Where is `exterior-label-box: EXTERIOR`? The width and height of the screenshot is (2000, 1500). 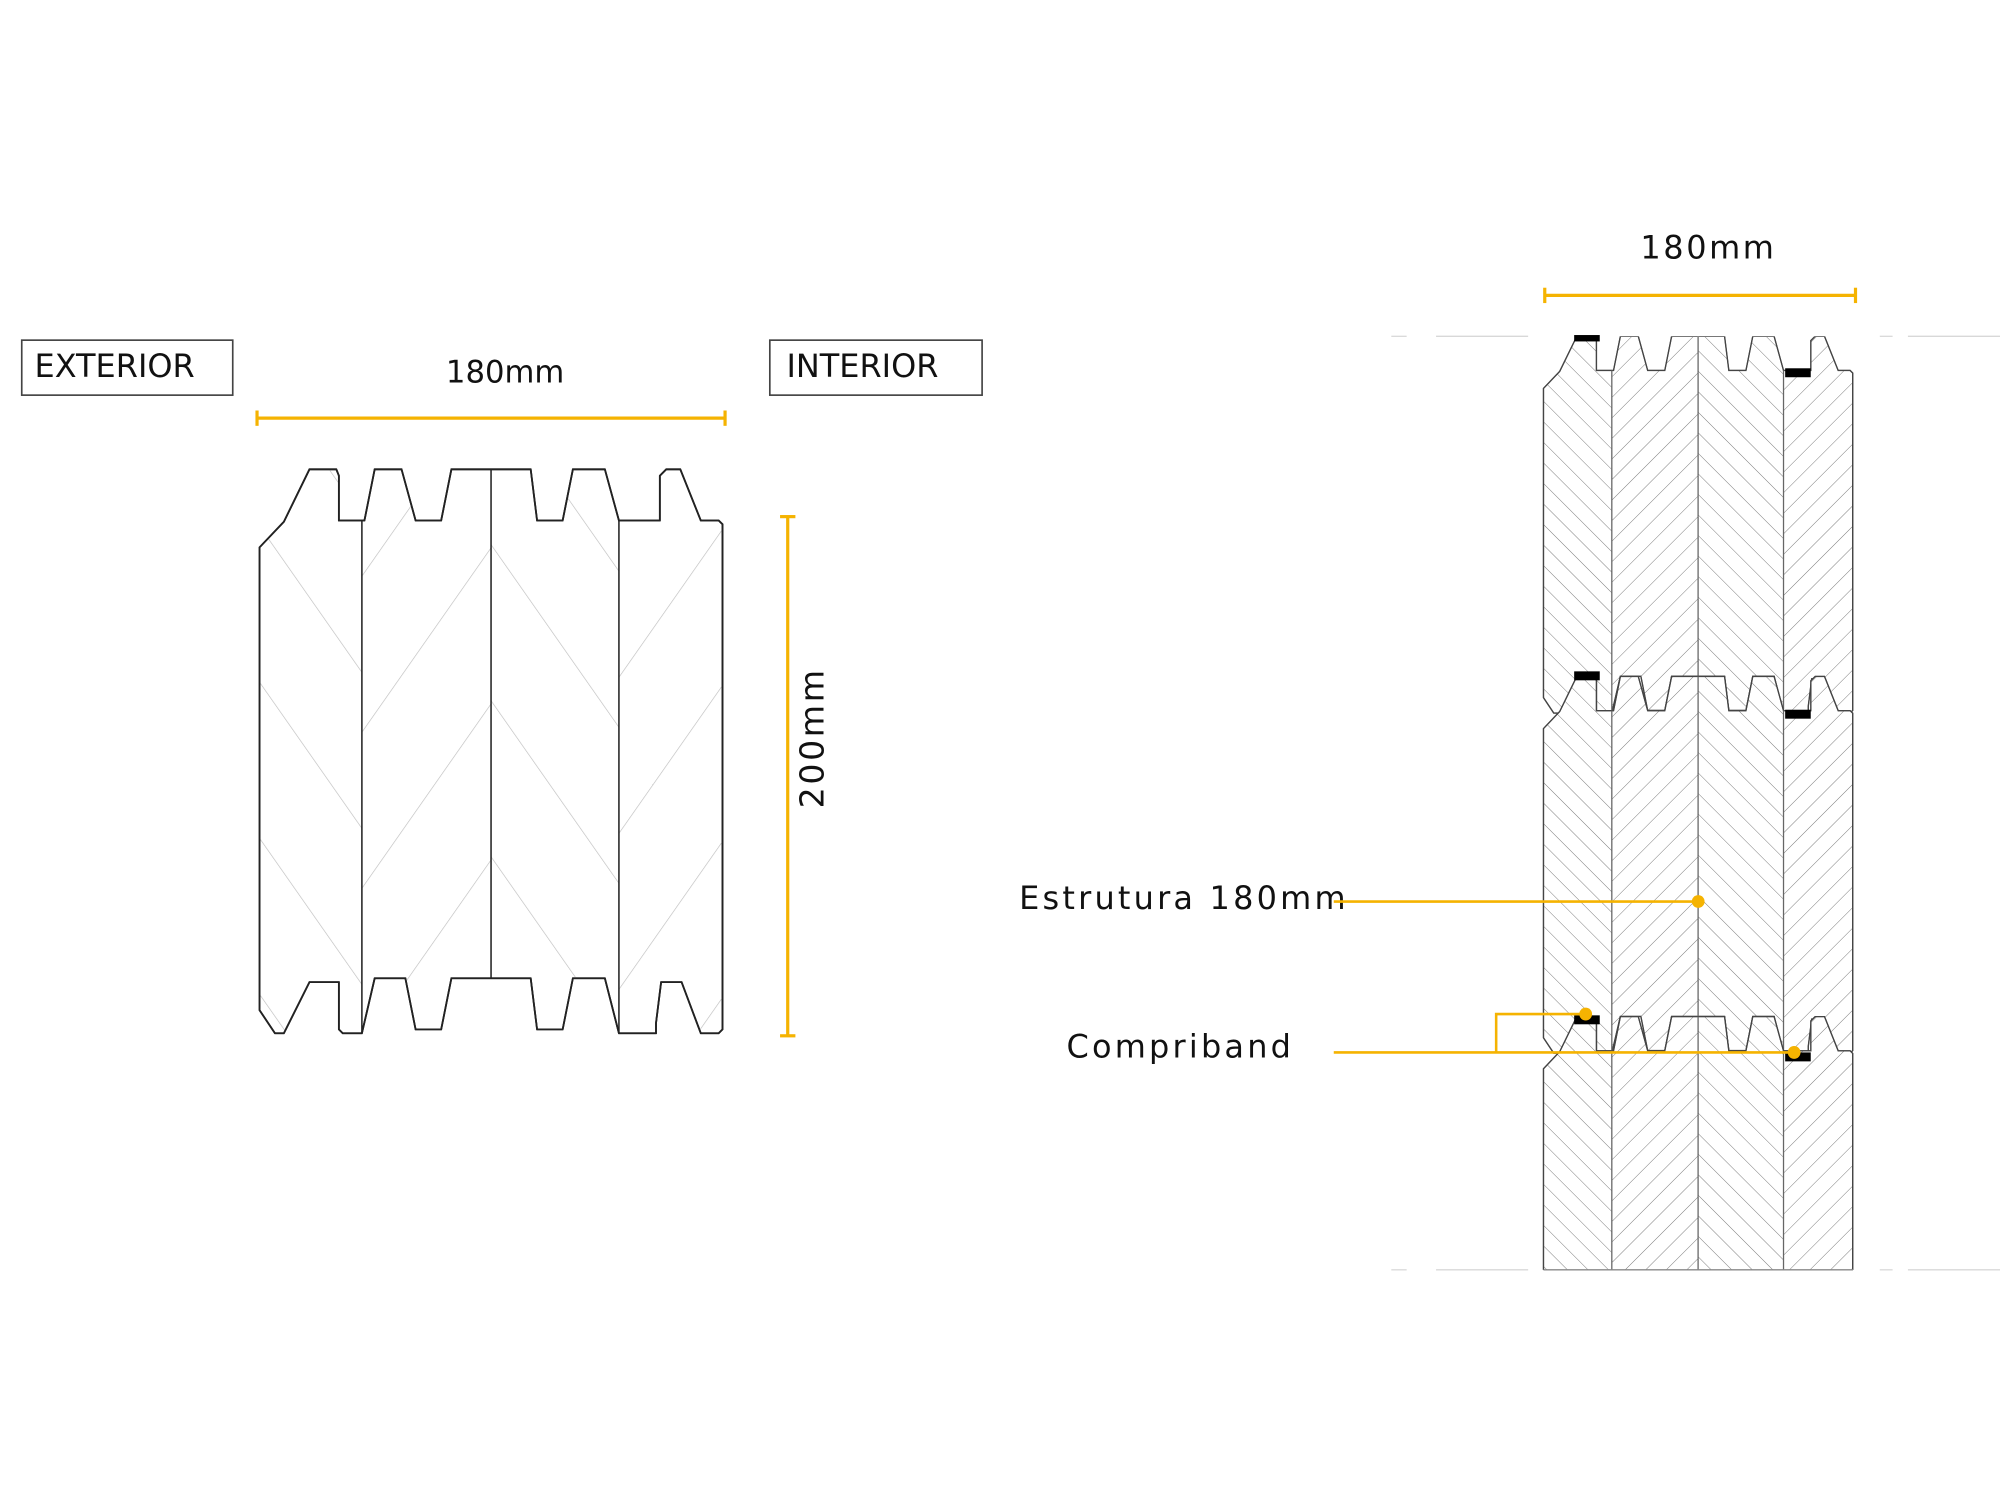 exterior-label-box: EXTERIOR is located at coordinates (127, 367).